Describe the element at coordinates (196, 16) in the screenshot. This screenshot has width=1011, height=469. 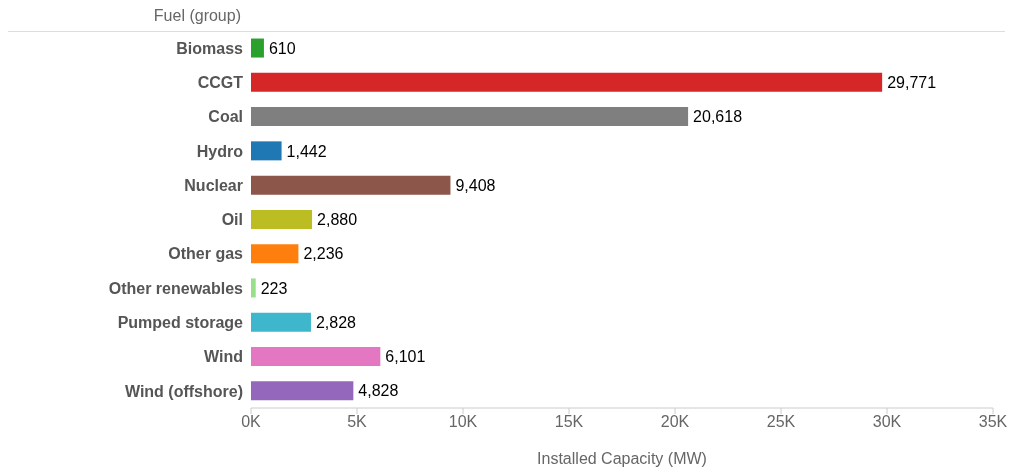
I see `y-axis-title: Fuel (group)` at that location.